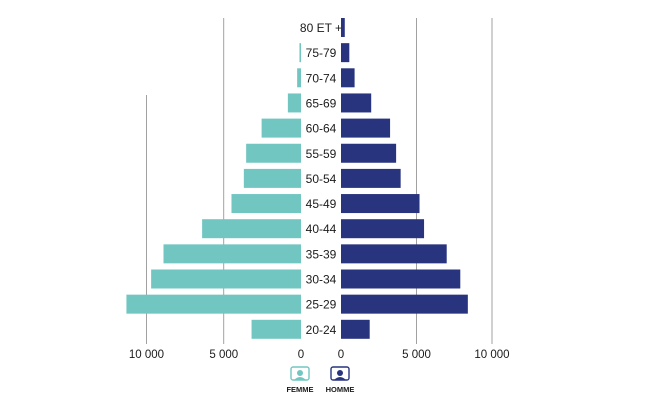 Image resolution: width=655 pixels, height=400 pixels. Describe the element at coordinates (299, 389) in the screenshot. I see `legend-femme-label: FEMME` at that location.